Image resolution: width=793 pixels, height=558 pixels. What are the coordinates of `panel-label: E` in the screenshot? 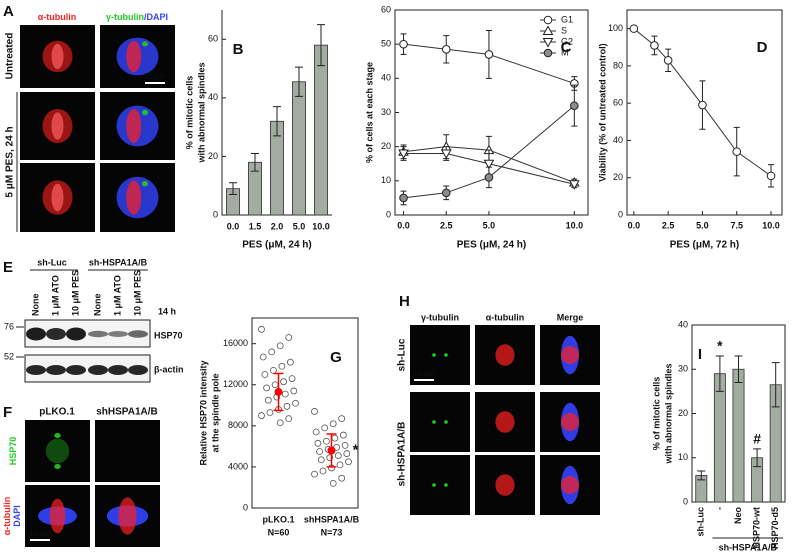 It's located at (8, 267).